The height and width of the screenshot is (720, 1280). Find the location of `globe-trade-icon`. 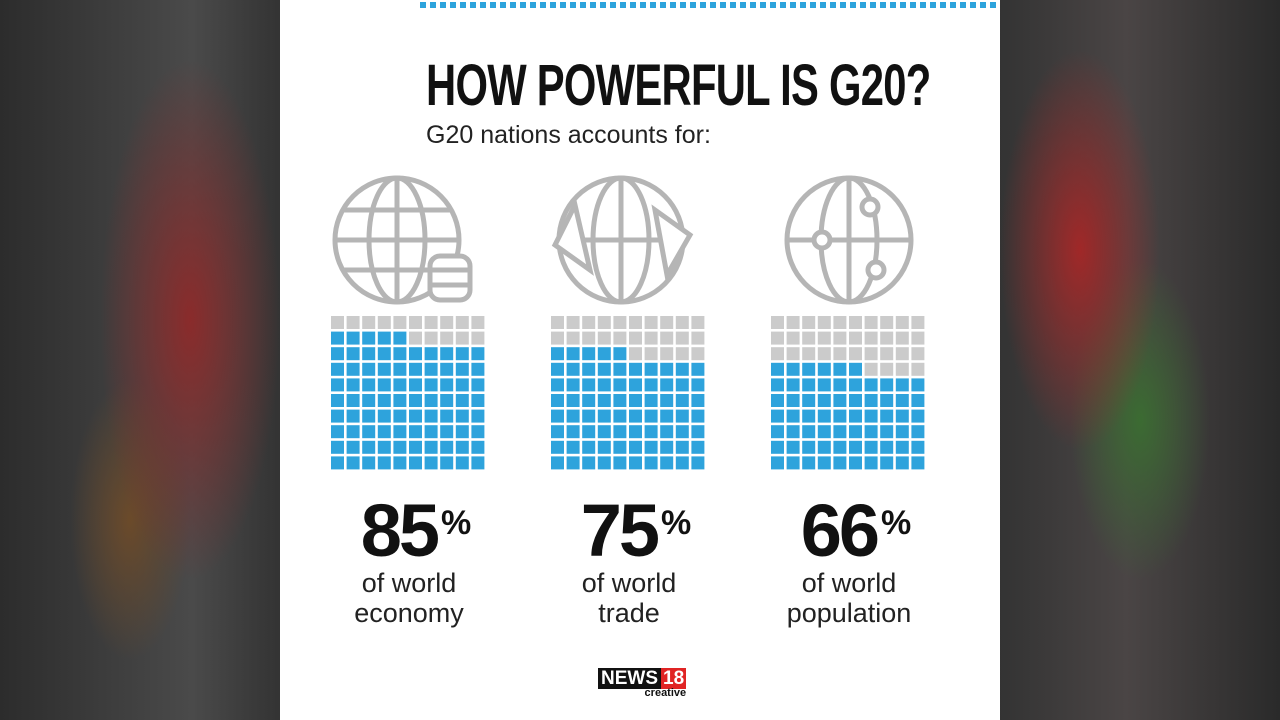

globe-trade-icon is located at coordinates (622, 240).